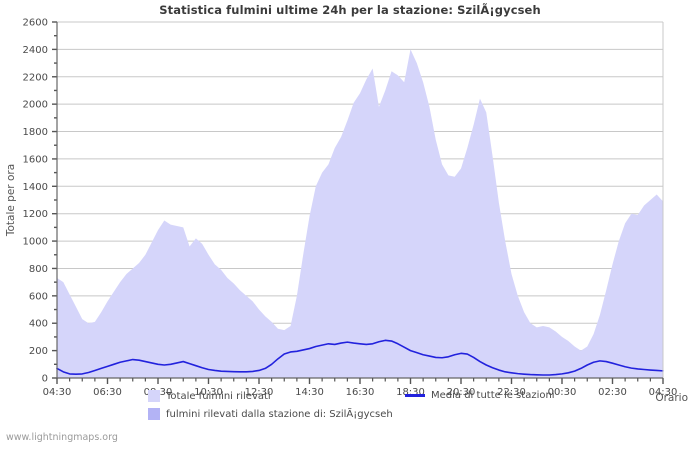 This screenshot has width=700, height=450. What do you see at coordinates (35, 77) in the screenshot?
I see `svg-text: 2200` at bounding box center [35, 77].